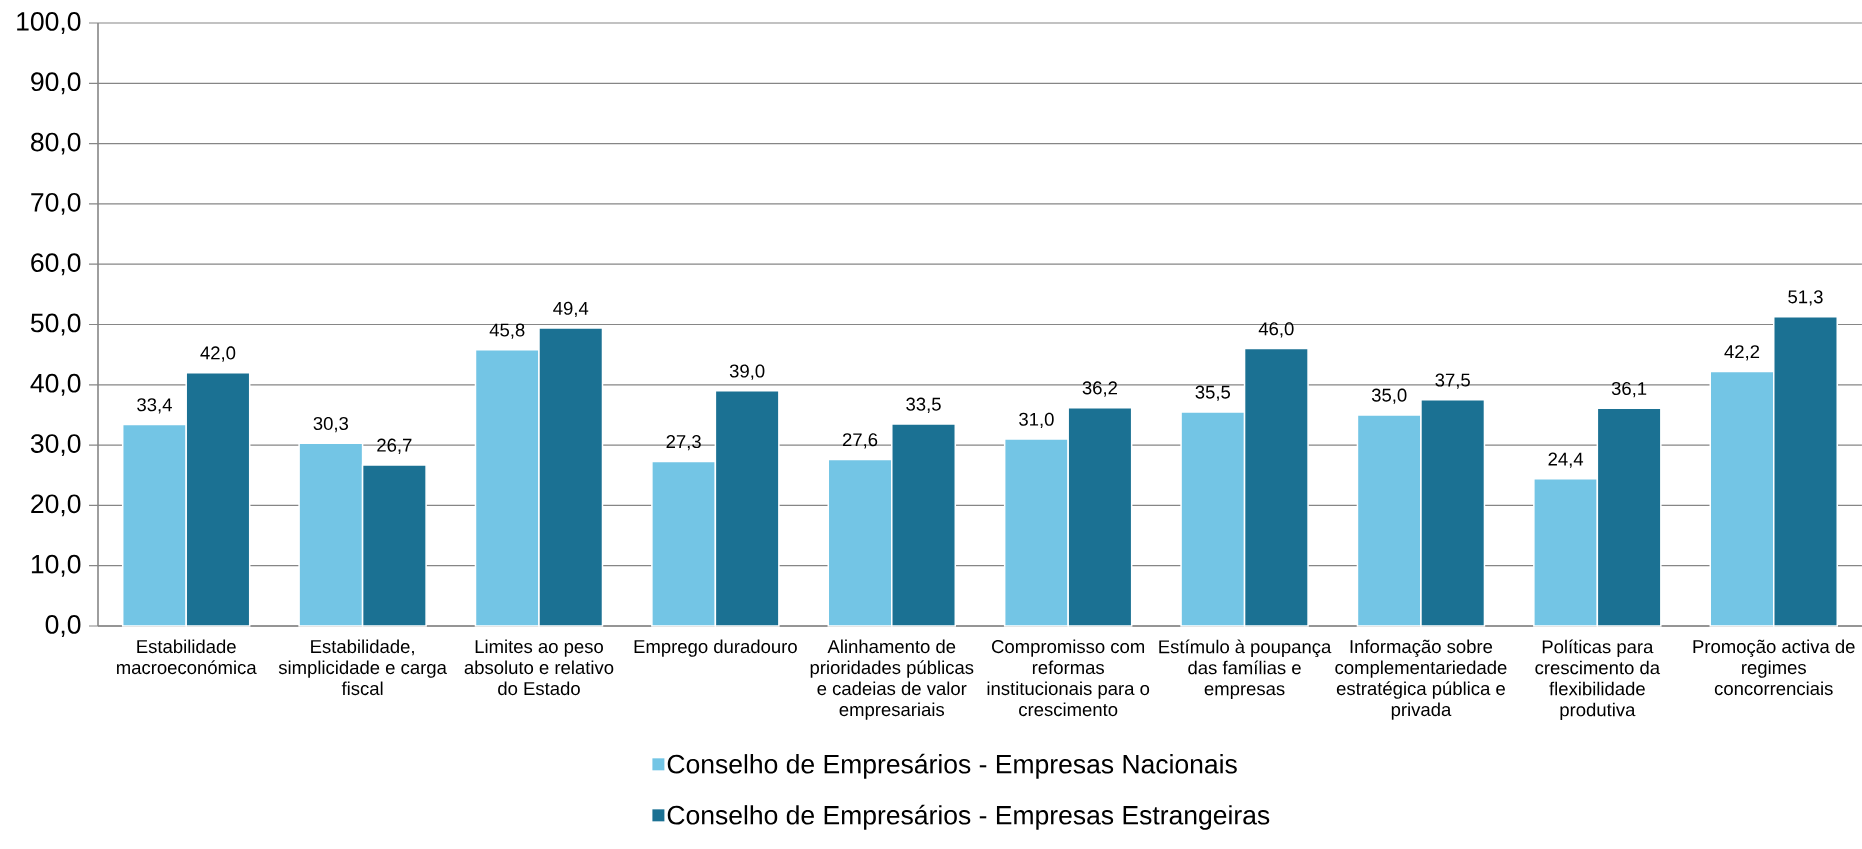  I want to click on data-label: 45,8, so click(507, 331).